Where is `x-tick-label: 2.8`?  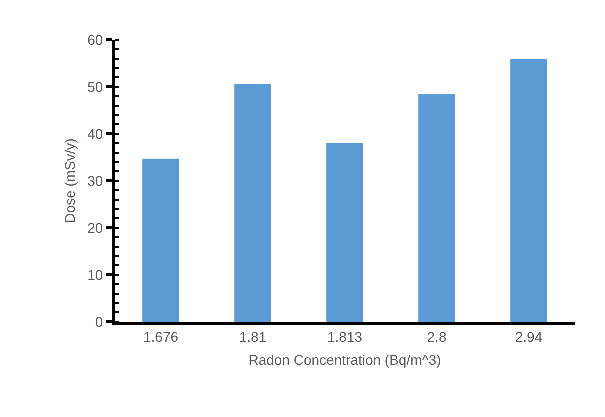 x-tick-label: 2.8 is located at coordinates (437, 336).